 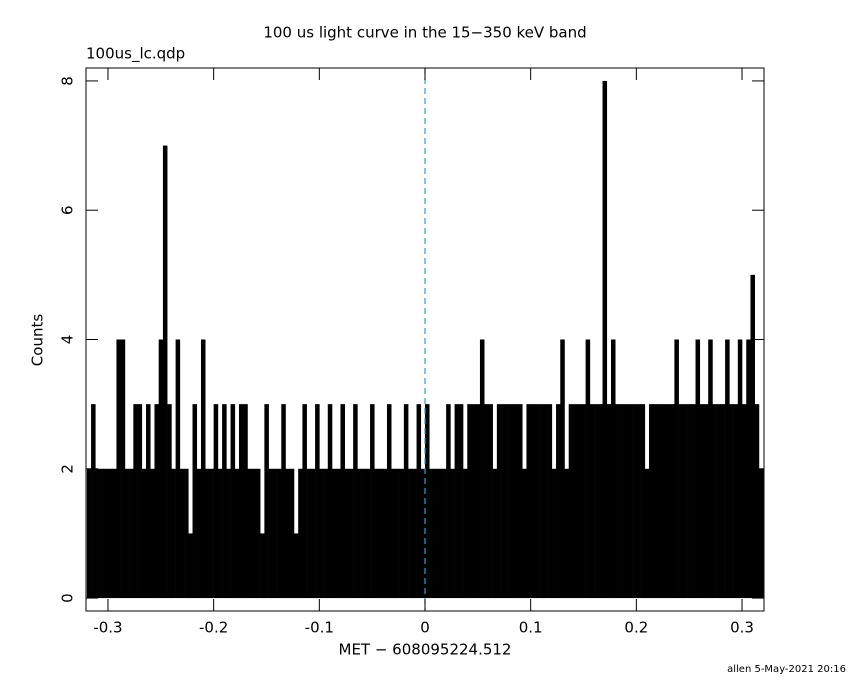 I want to click on x-tick-label: 0.1, so click(x=531, y=628).